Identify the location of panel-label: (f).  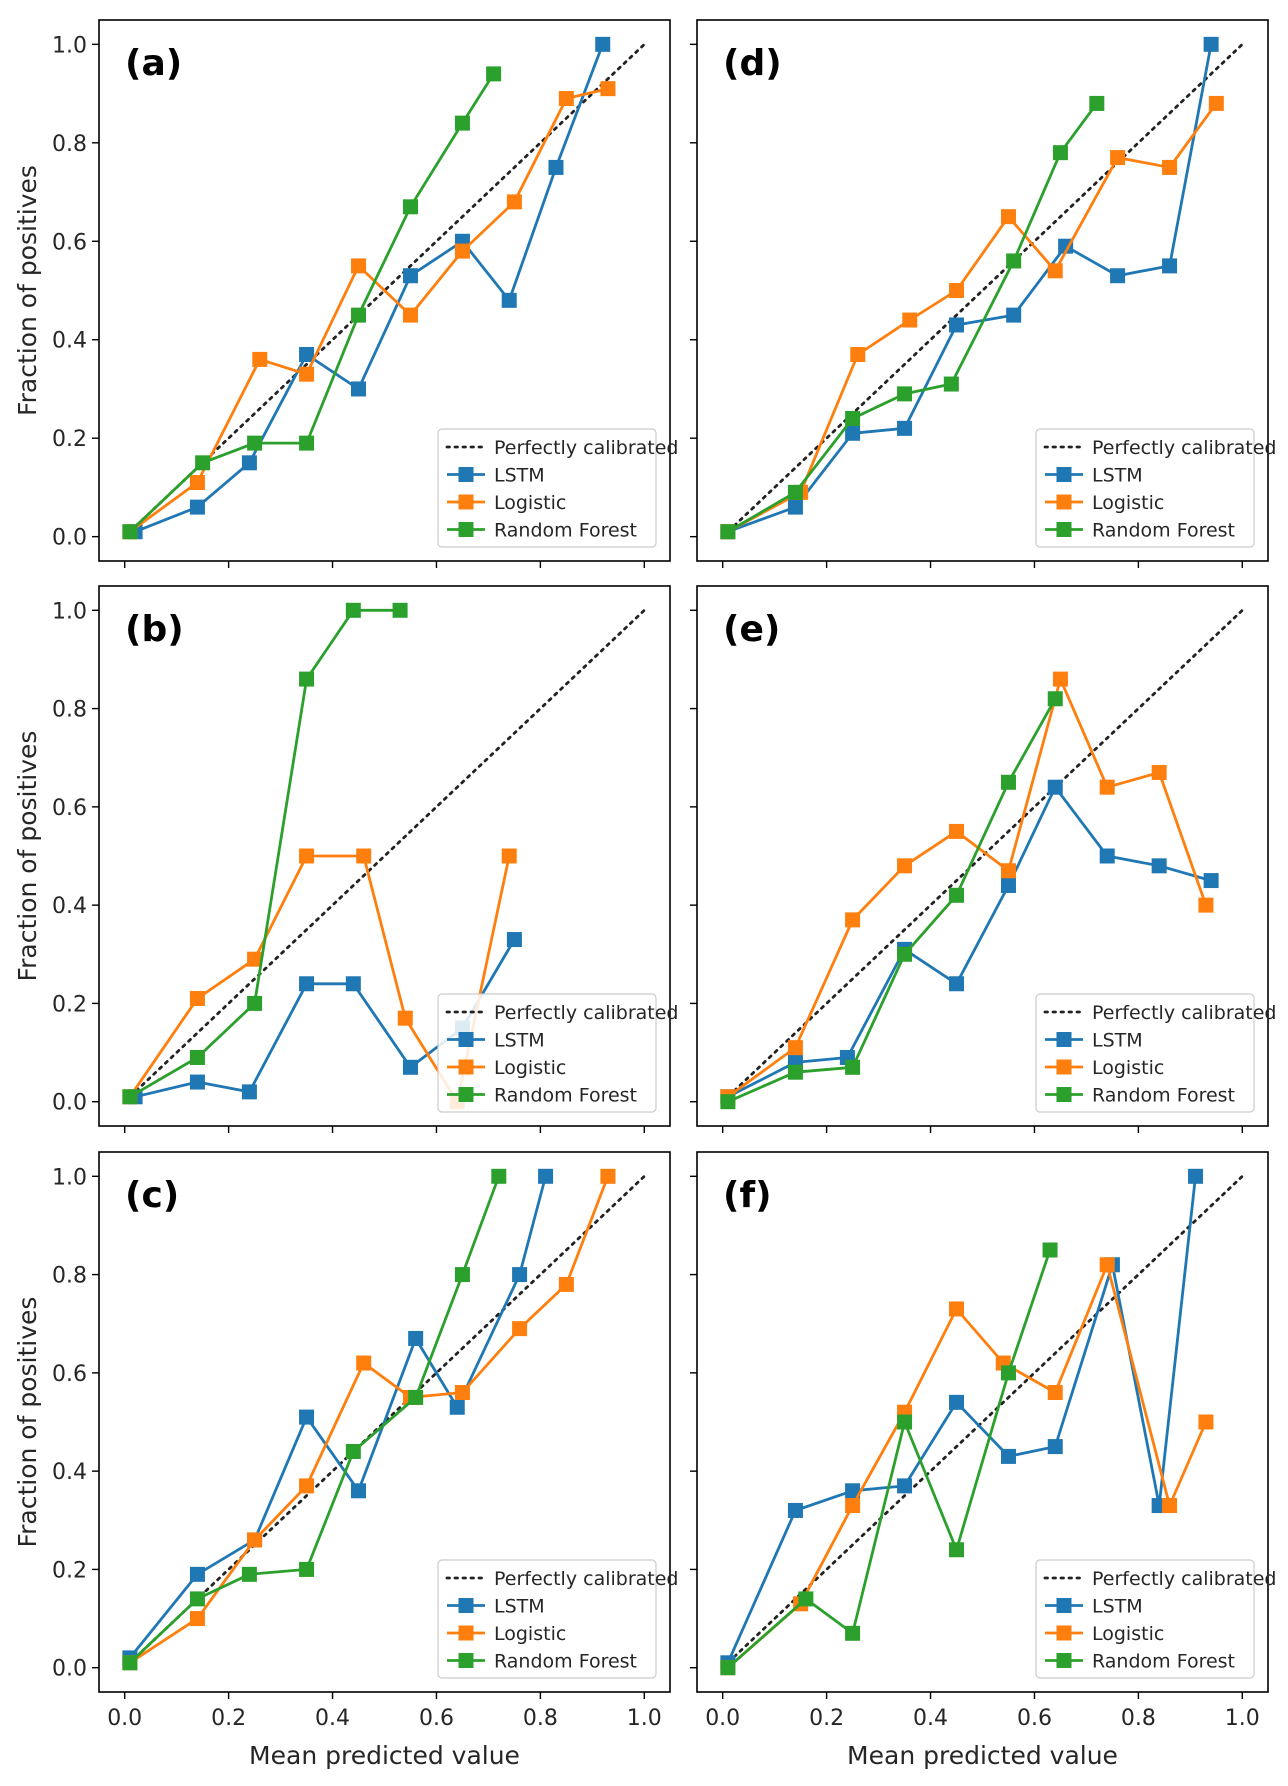
(747, 1195).